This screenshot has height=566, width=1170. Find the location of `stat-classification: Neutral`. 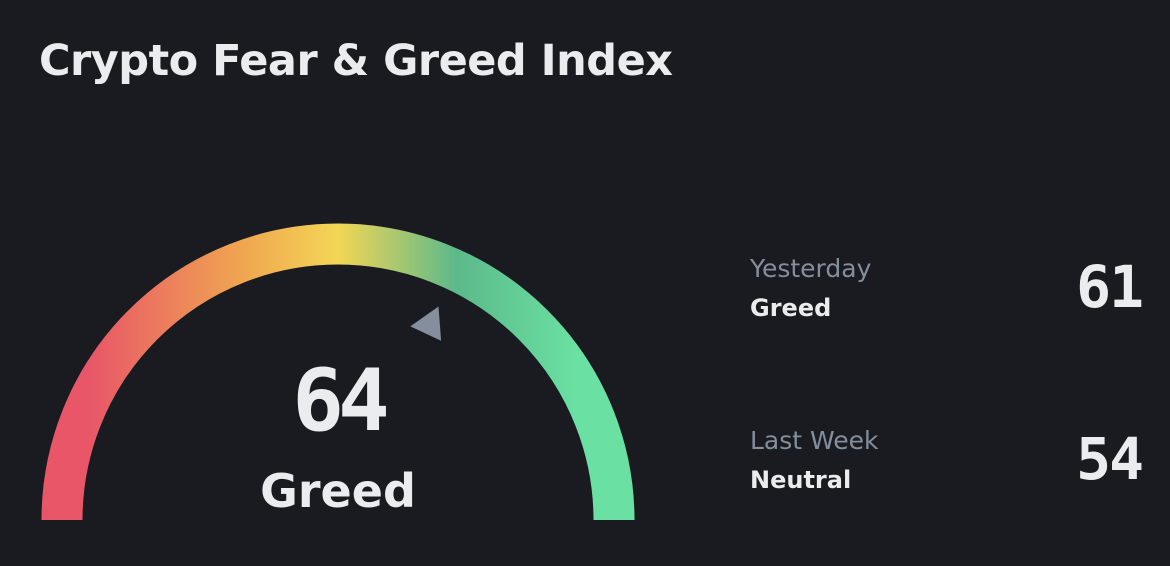

stat-classification: Neutral is located at coordinates (801, 480).